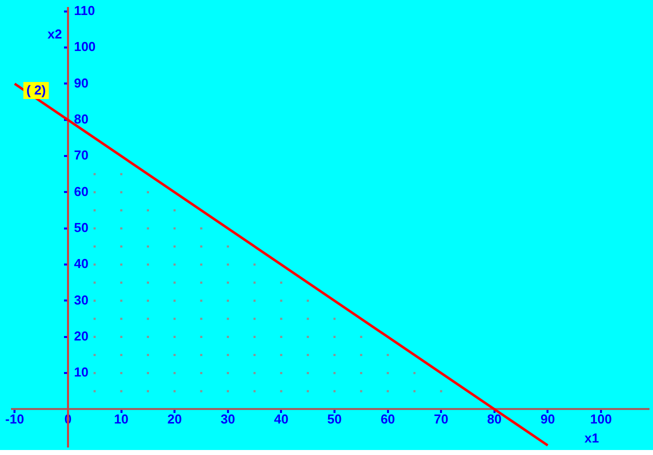 This screenshot has height=455, width=653. I want to click on y-tick-label: 90, so click(81, 82).